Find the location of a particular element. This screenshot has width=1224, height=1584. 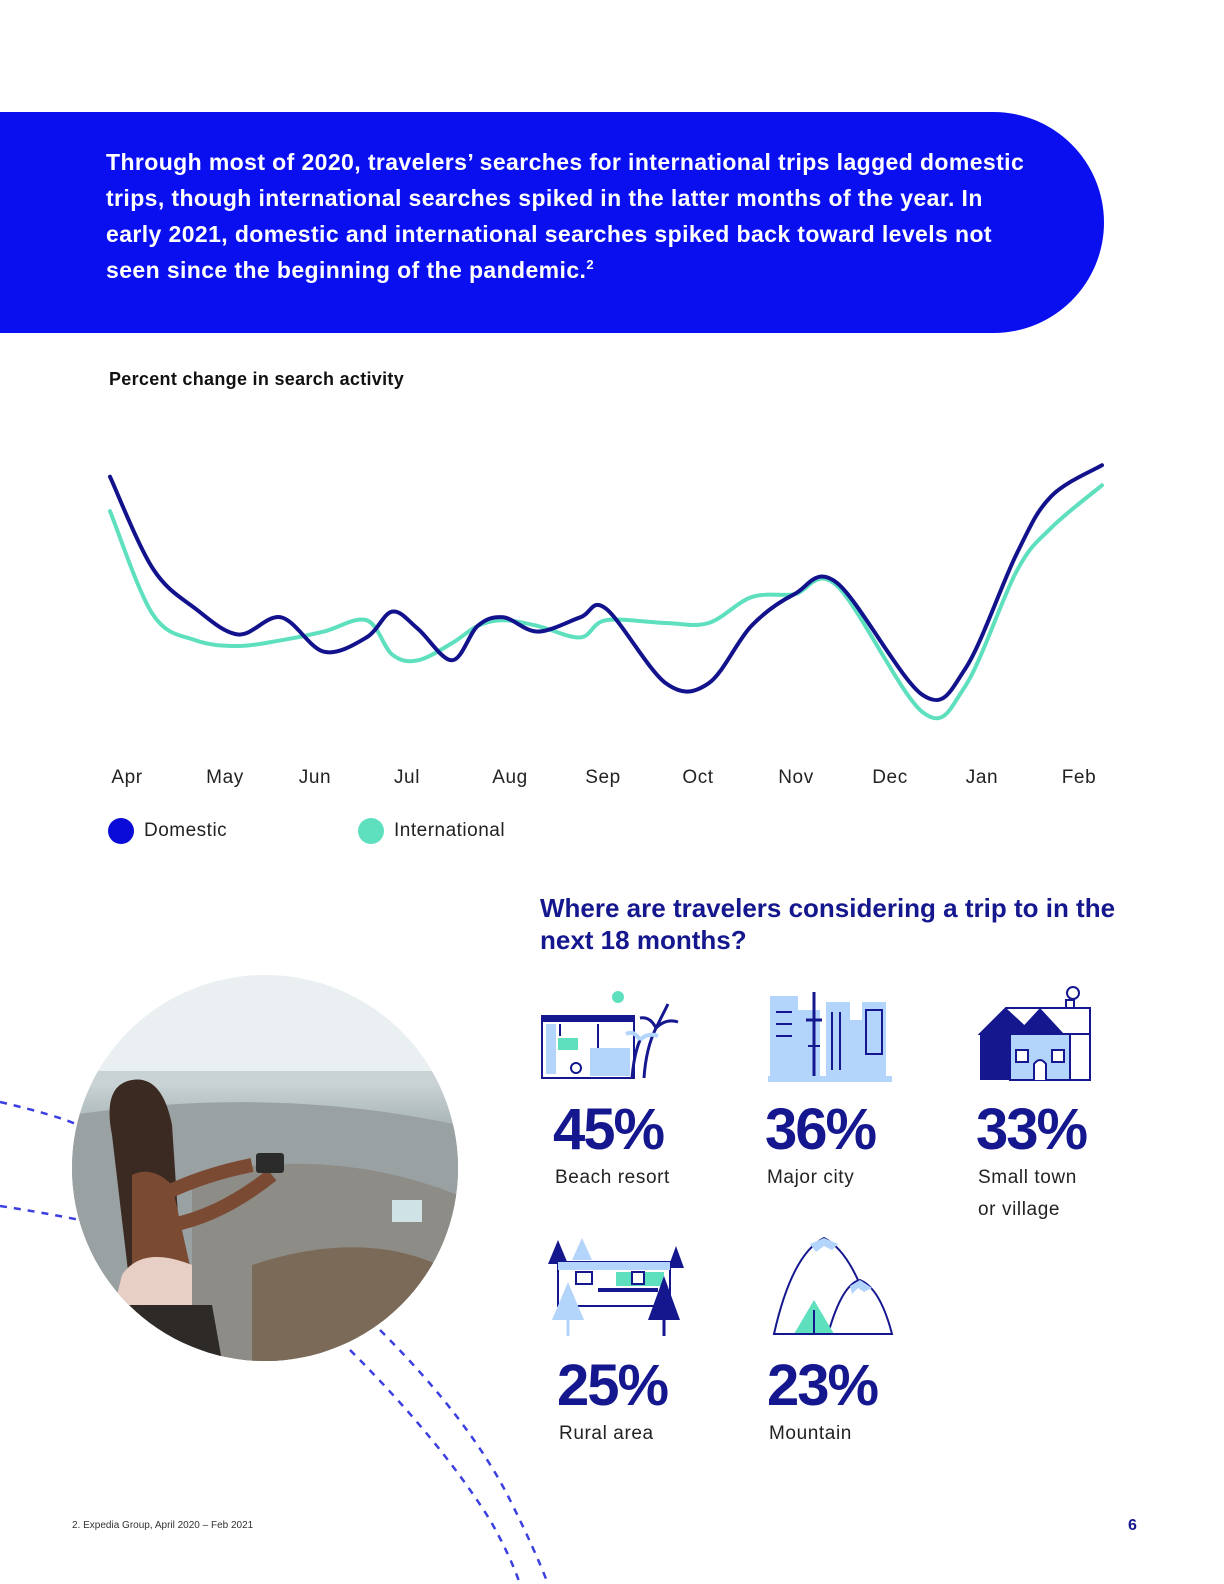

stat-major-city: 36% Major city is located at coordinates (821, 1145).